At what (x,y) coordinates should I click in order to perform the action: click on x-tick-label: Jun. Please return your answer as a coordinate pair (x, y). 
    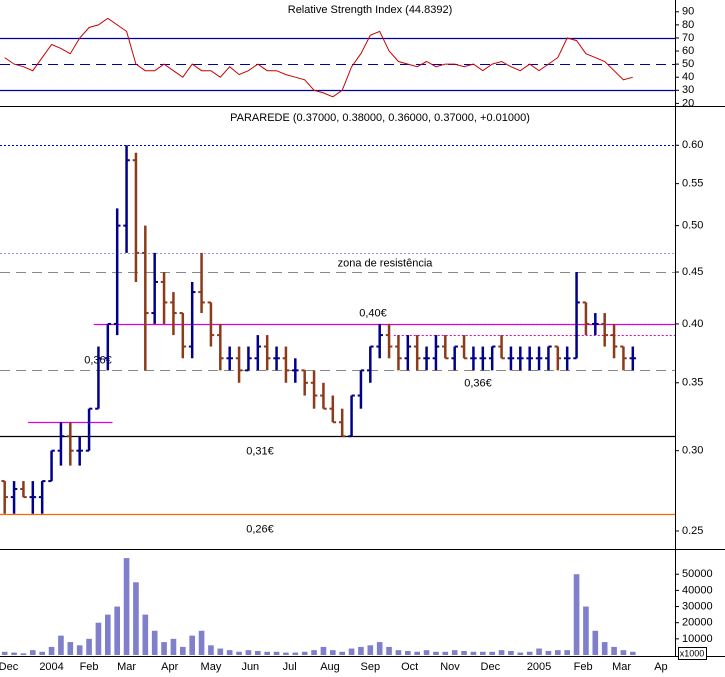
    Looking at the image, I should click on (250, 667).